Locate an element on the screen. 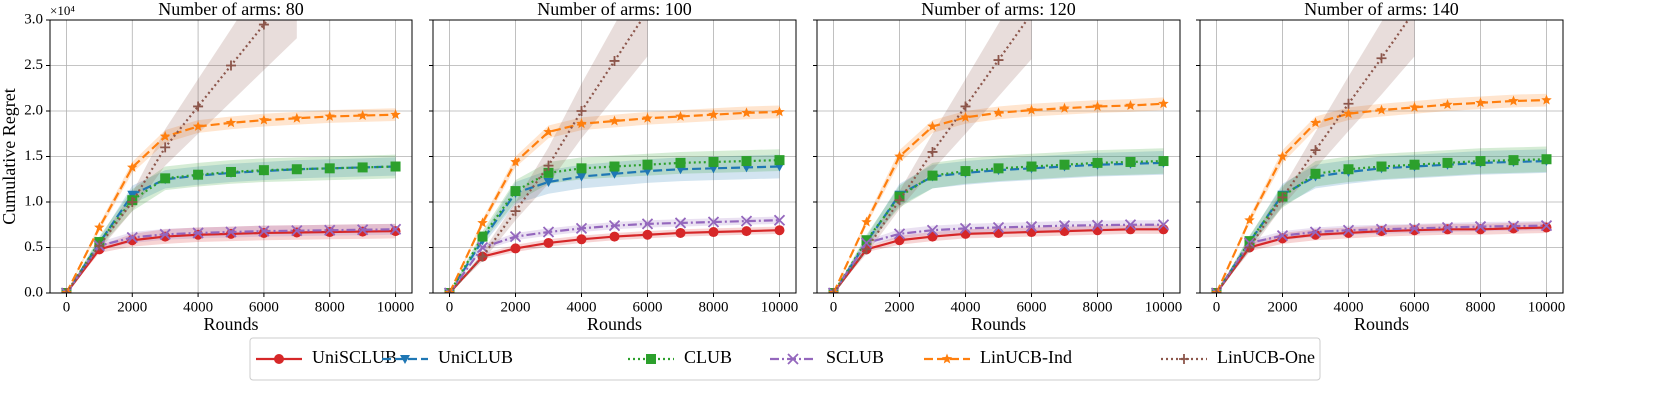  panel-title: Number of arms: 100 is located at coordinates (614, 9).